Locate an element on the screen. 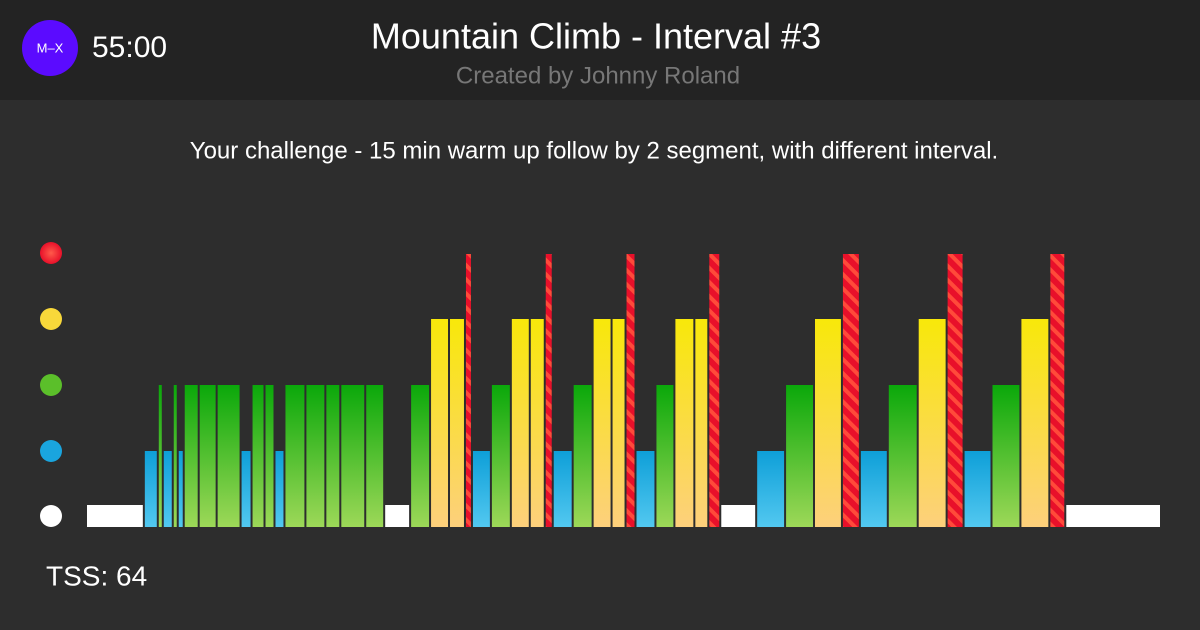 The height and width of the screenshot is (630, 1200). logo is located at coordinates (50, 48).